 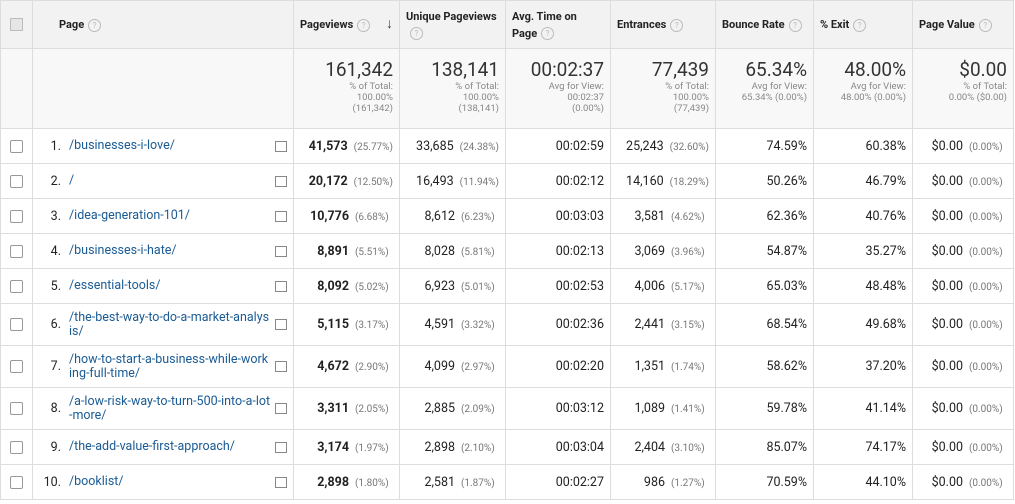 What do you see at coordinates (764, 251) in the screenshot?
I see `metric-cell: 54.87%` at bounding box center [764, 251].